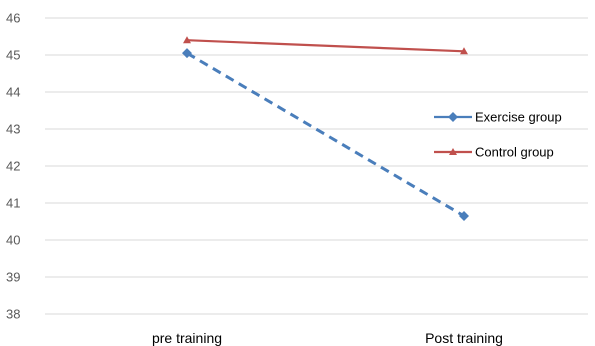 The width and height of the screenshot is (595, 346). Describe the element at coordinates (325, 46) in the screenshot. I see `series-line-control` at that location.